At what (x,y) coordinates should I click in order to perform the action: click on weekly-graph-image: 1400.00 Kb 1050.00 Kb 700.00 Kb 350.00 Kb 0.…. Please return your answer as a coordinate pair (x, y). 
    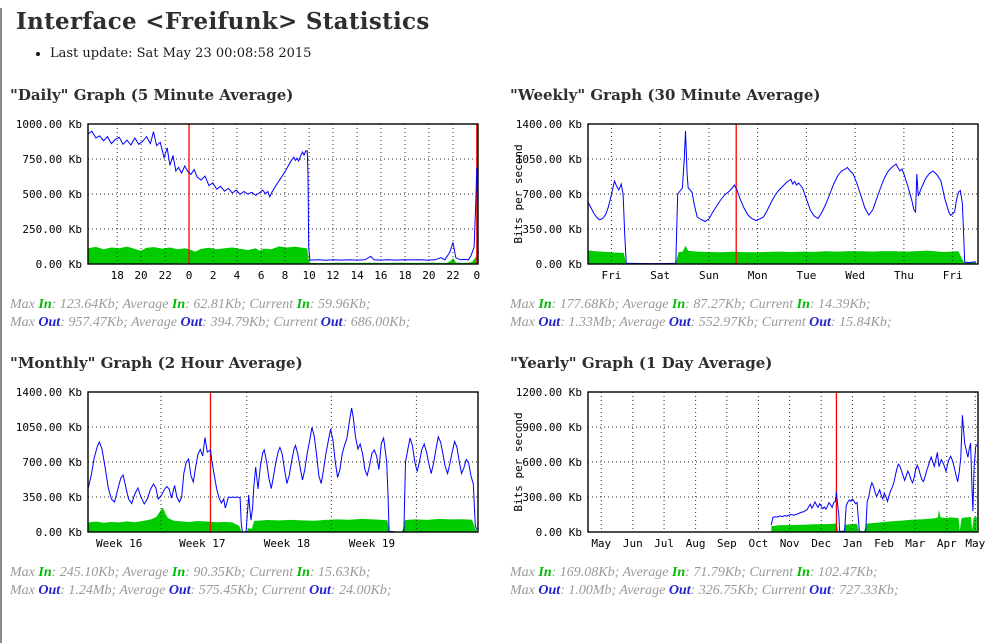
    Looking at the image, I should click on (745, 200).